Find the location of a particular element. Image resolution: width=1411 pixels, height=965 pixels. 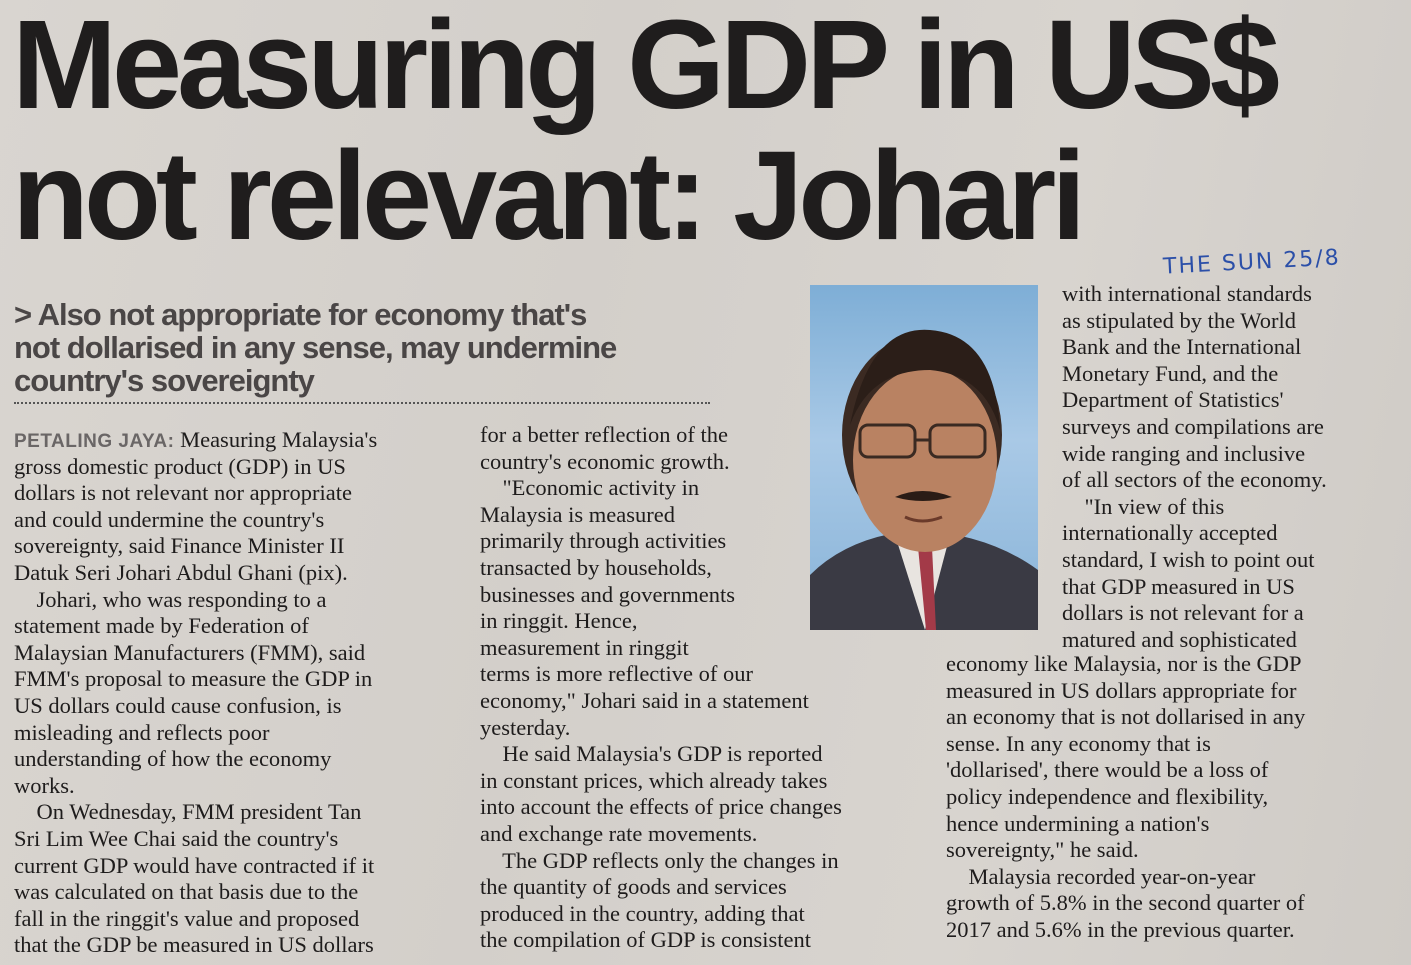

article-line: policy independence and flexibility, is located at coordinates (1107, 796).